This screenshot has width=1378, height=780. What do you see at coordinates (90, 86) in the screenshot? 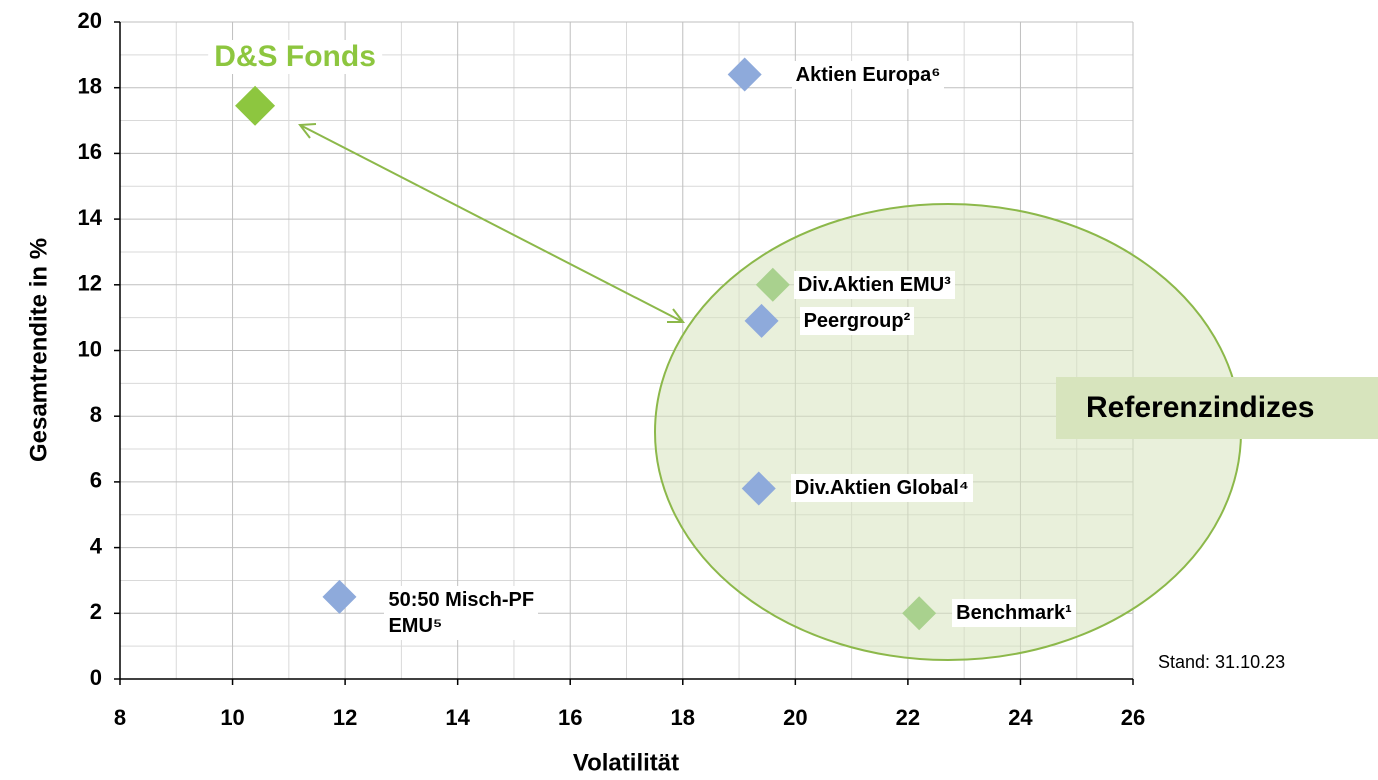
I see `y-tick-label: 18` at bounding box center [90, 86].